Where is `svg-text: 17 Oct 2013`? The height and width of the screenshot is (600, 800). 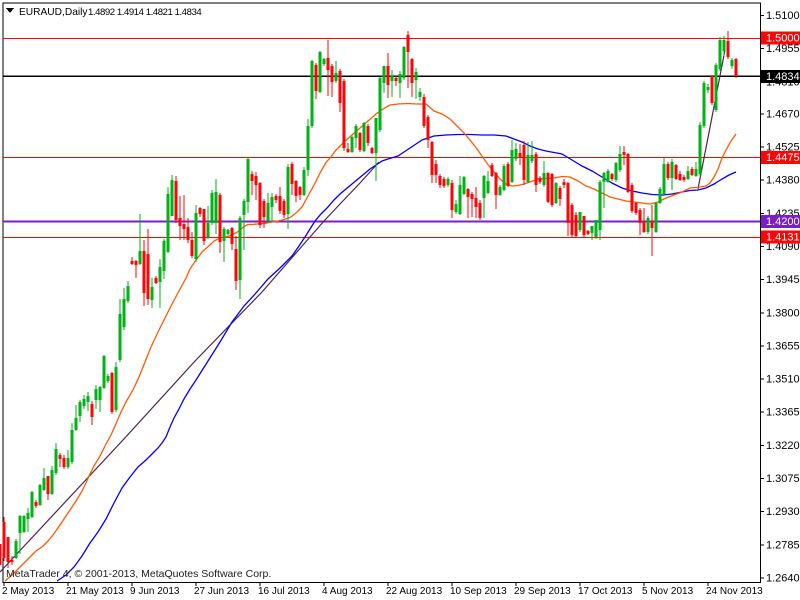
svg-text: 17 Oct 2013 is located at coordinates (605, 591).